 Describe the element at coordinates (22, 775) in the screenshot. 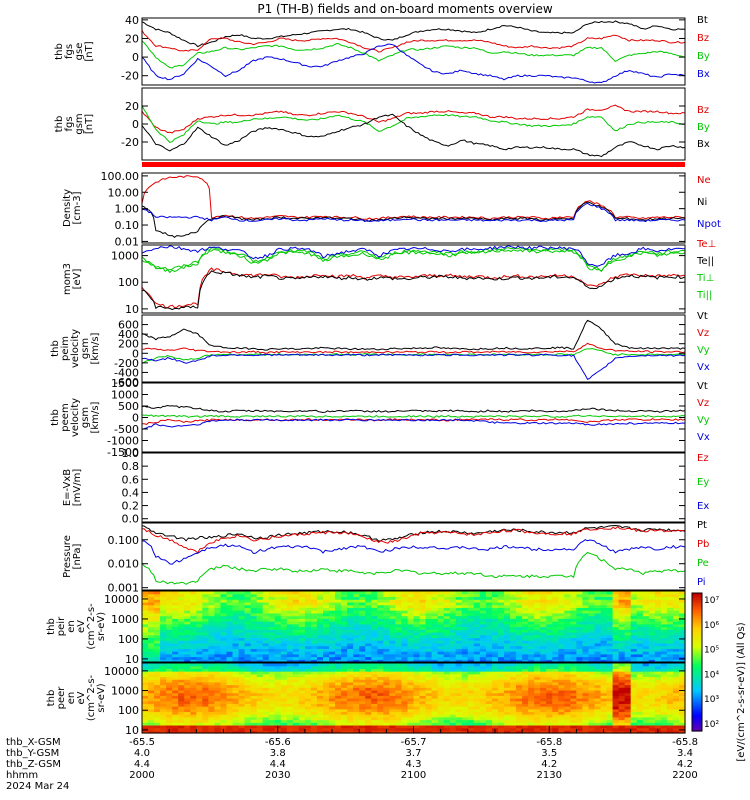

I see `xaxis-row-label: hhmm` at that location.